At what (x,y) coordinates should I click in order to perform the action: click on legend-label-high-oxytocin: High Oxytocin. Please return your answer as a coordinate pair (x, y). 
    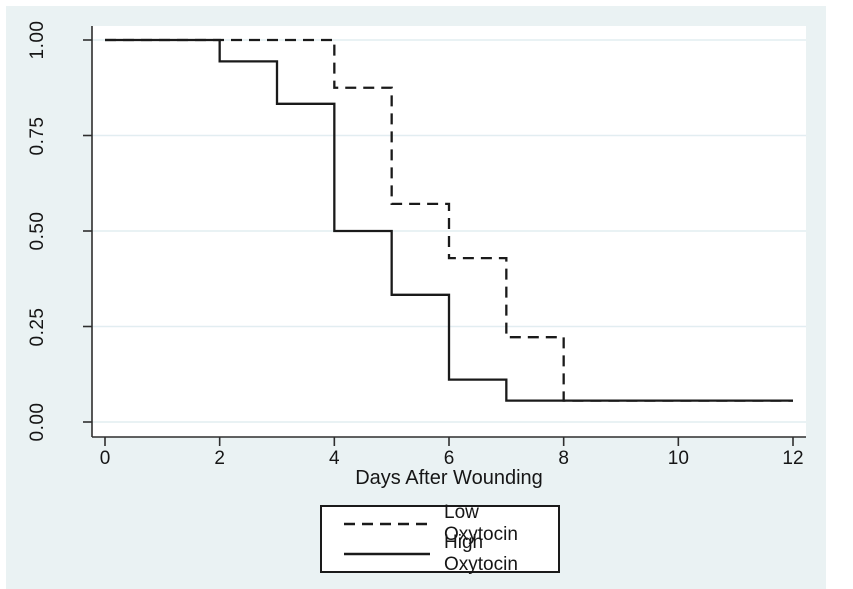
    Looking at the image, I should click on (481, 553).